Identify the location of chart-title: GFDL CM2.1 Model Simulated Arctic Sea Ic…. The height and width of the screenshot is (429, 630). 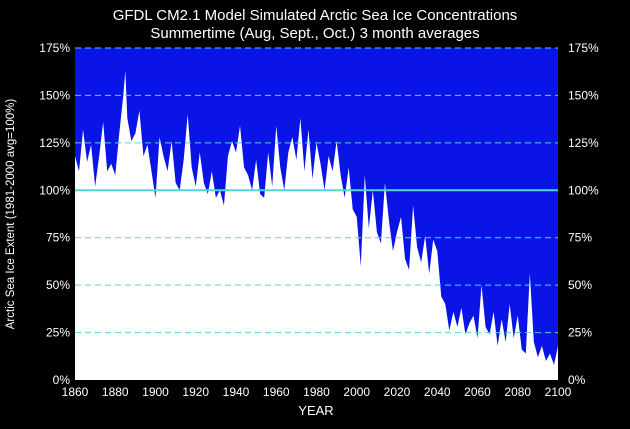
(315, 15).